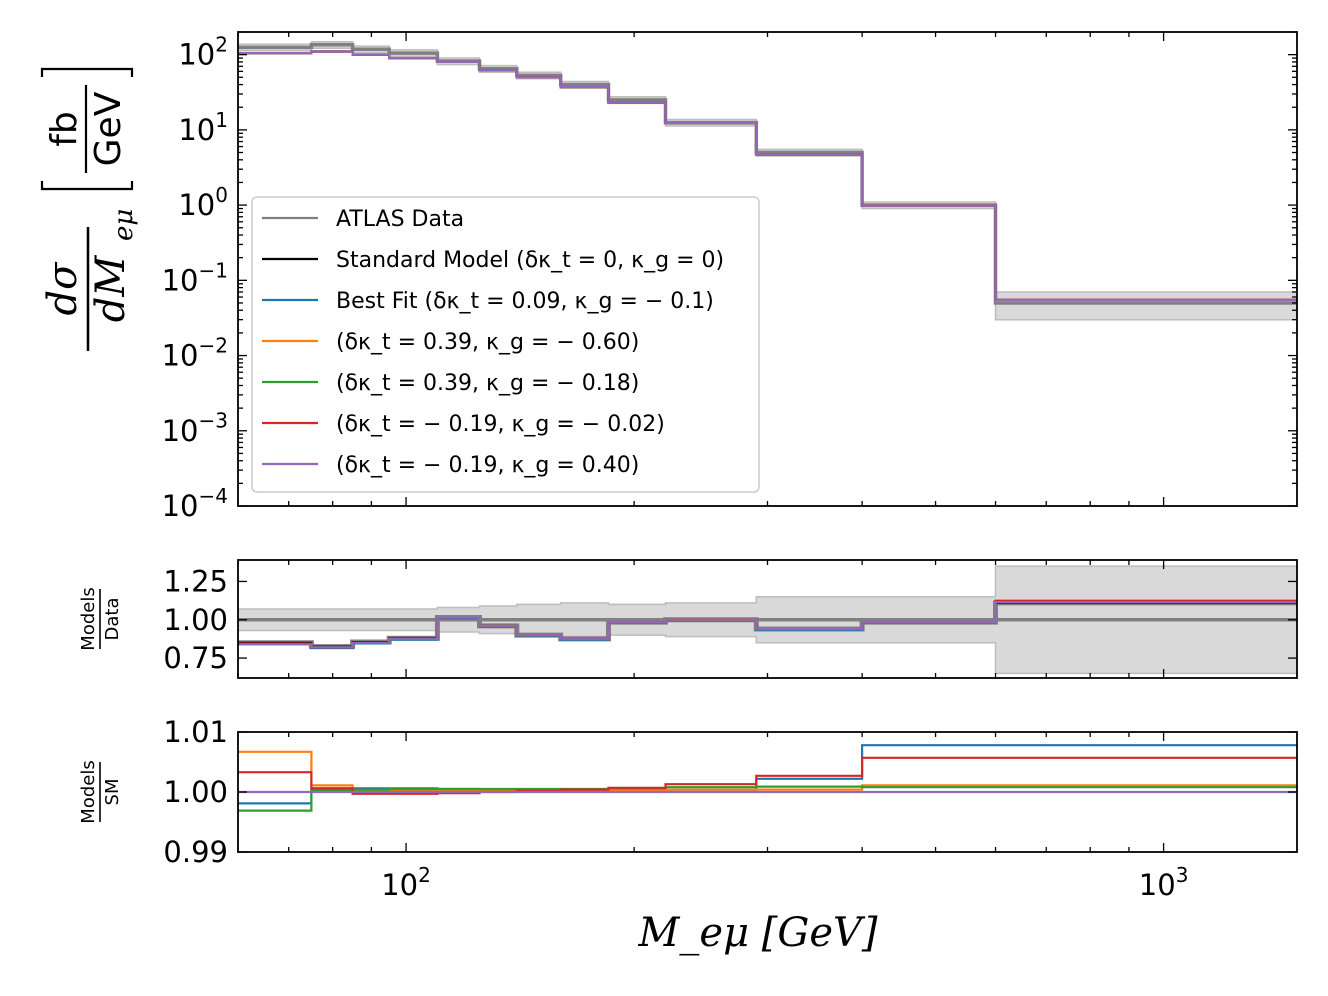 Image resolution: width=1328 pixels, height=996 pixels. What do you see at coordinates (124, 225) in the screenshot?
I see `y-label-subscript: eμ` at bounding box center [124, 225].